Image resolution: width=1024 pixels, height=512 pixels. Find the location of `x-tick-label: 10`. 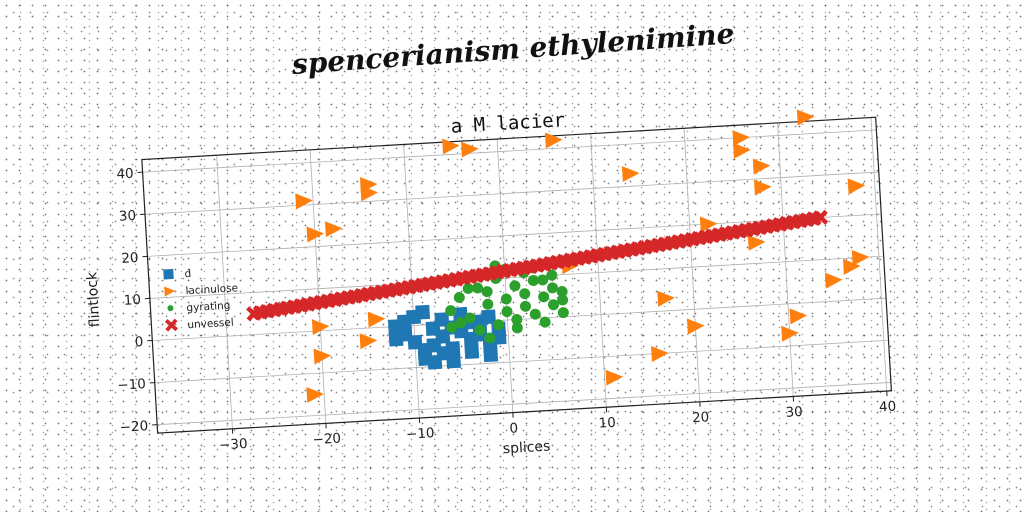

x-tick-label: 10 is located at coordinates (607, 423).